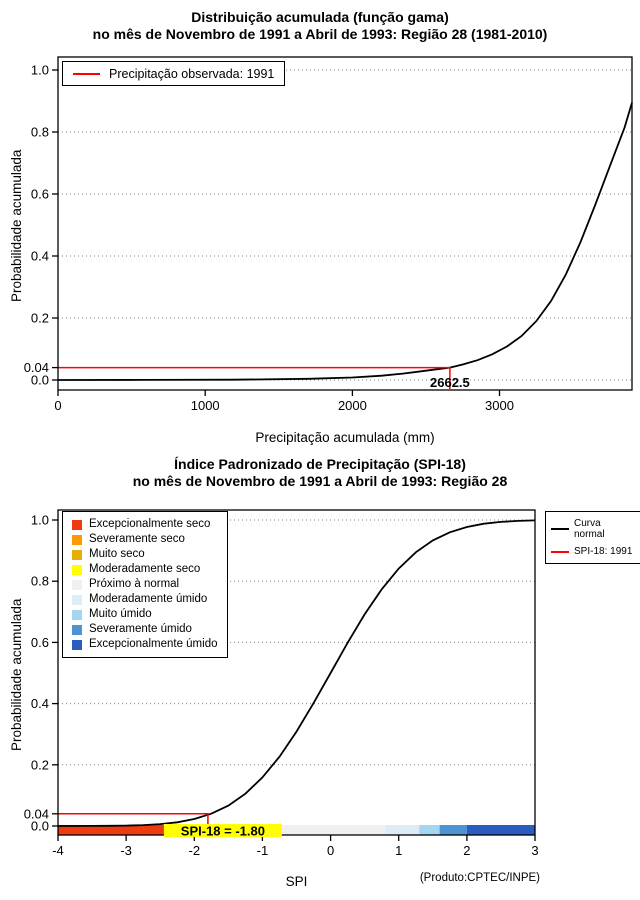  I want to click on x-tick-label: -2, so click(195, 850).